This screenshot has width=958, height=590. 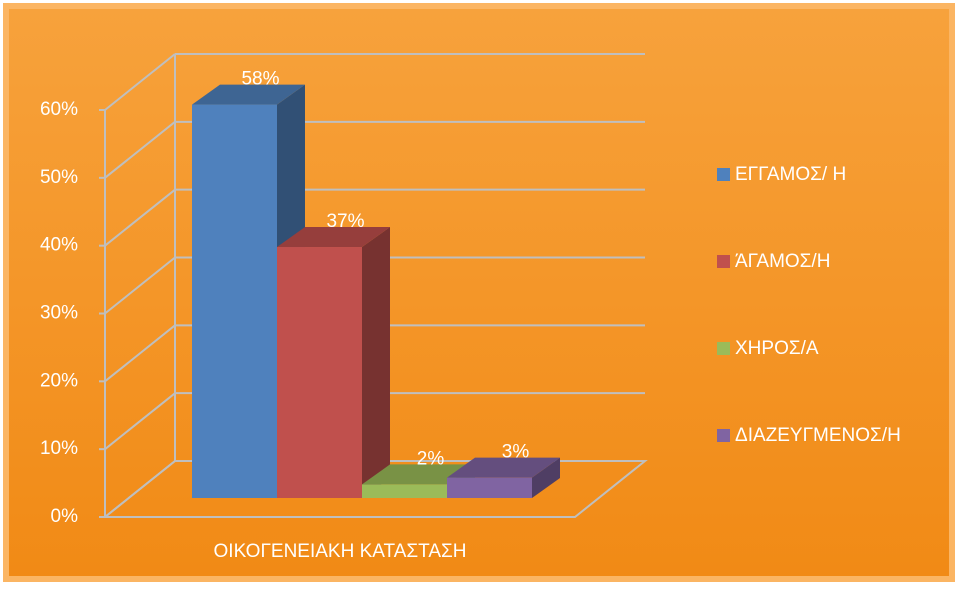 What do you see at coordinates (345, 221) in the screenshot?
I see `data-label: 37%` at bounding box center [345, 221].